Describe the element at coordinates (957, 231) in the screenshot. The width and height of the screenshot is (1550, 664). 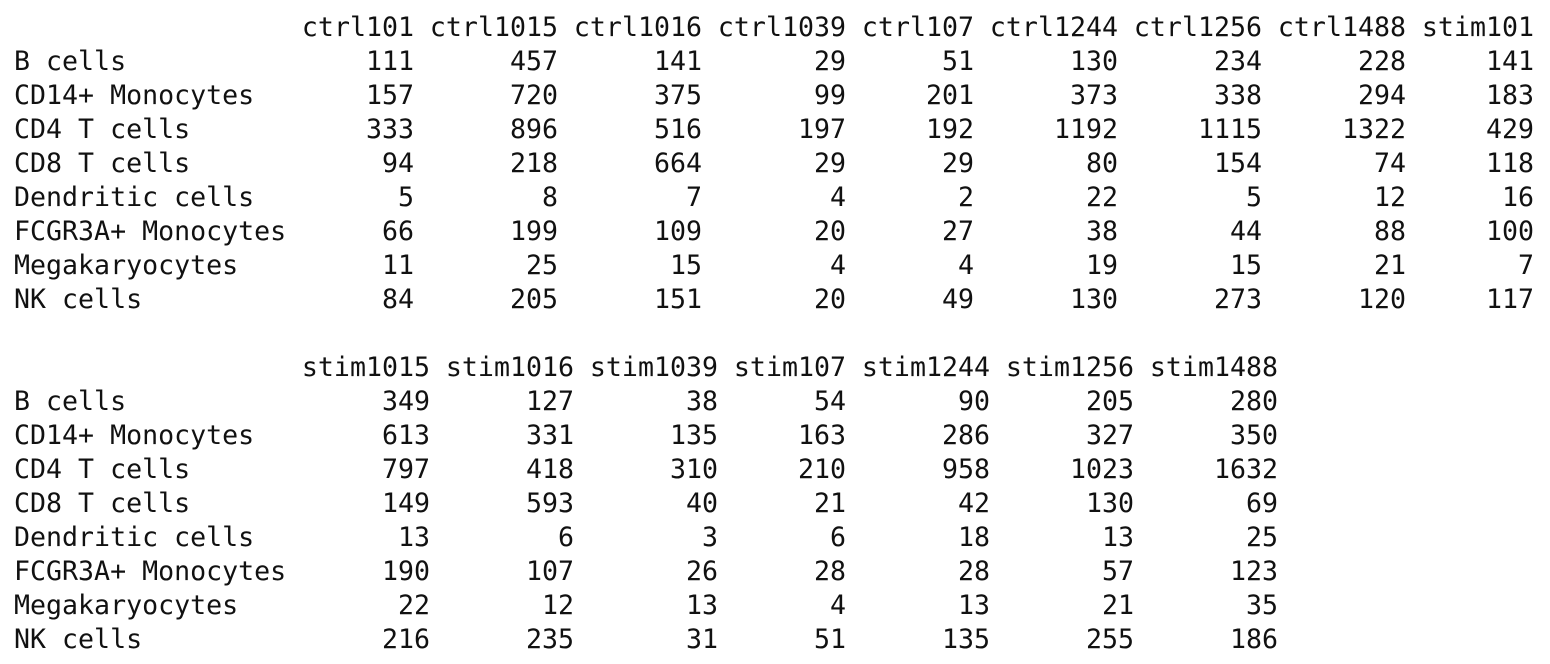
I see `cell-value: 27` at that location.